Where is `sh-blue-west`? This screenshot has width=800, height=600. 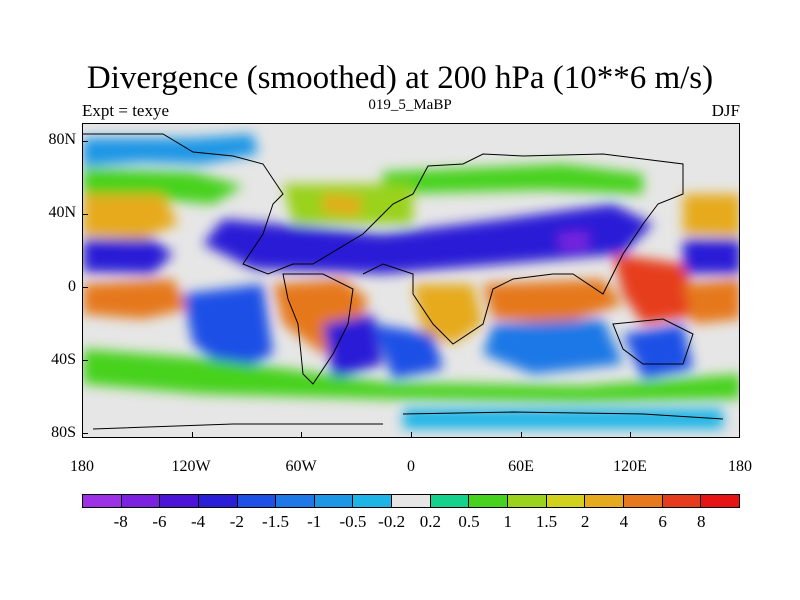
sh-blue-west is located at coordinates (228, 329).